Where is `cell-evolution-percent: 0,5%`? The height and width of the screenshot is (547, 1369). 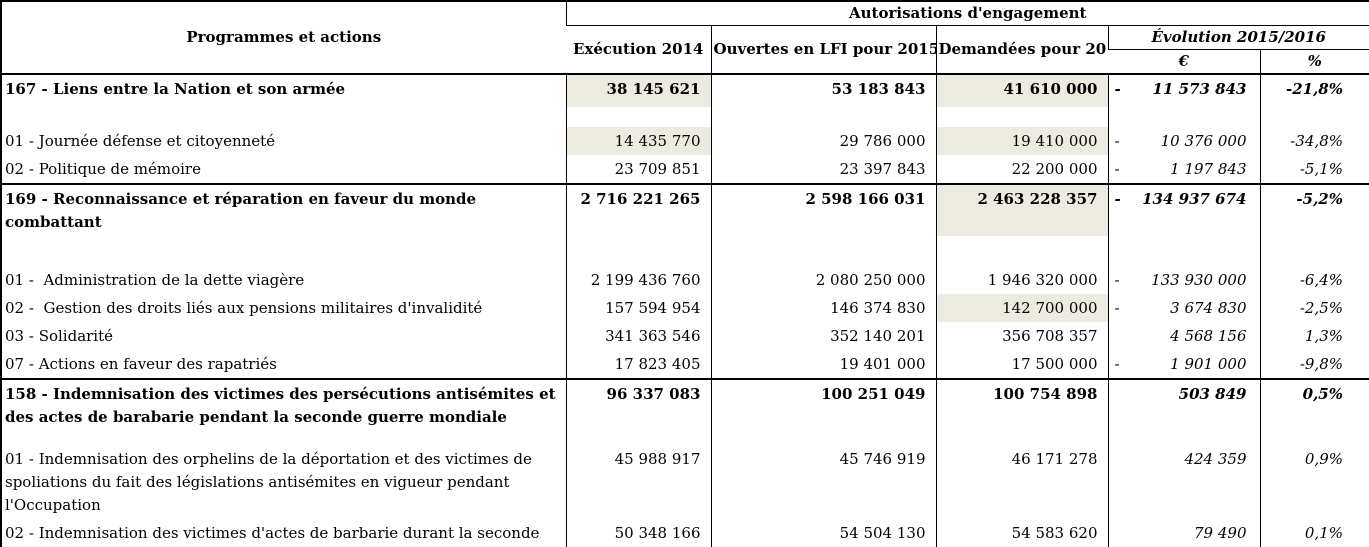
cell-evolution-percent: 0,5% is located at coordinates (1314, 404).